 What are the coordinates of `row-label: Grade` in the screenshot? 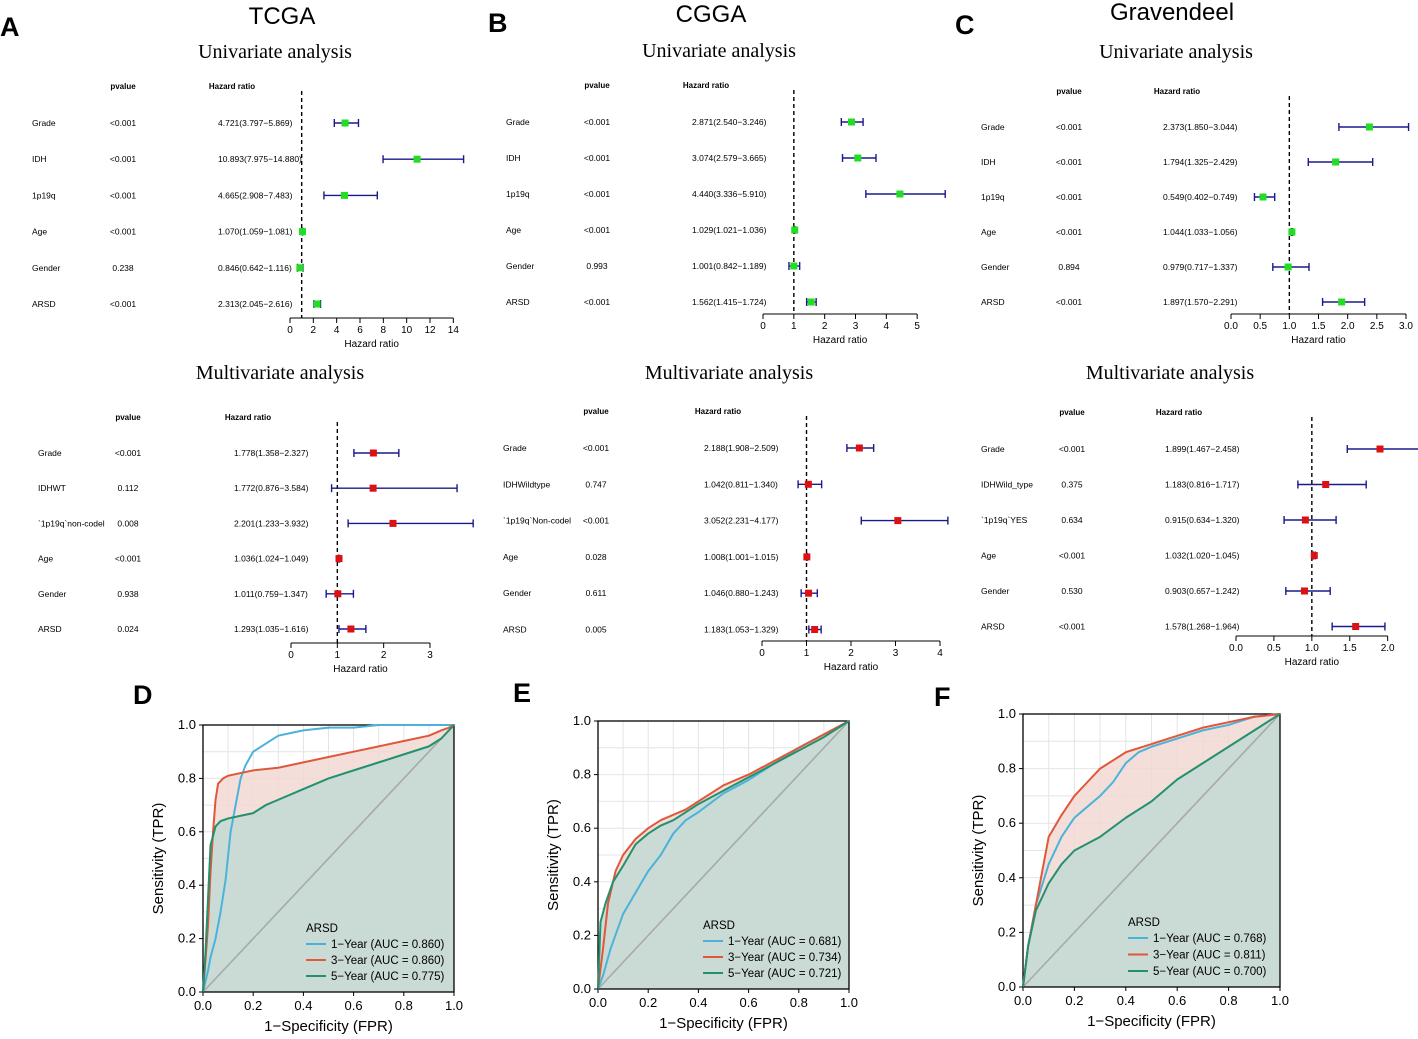 It's located at (44, 123).